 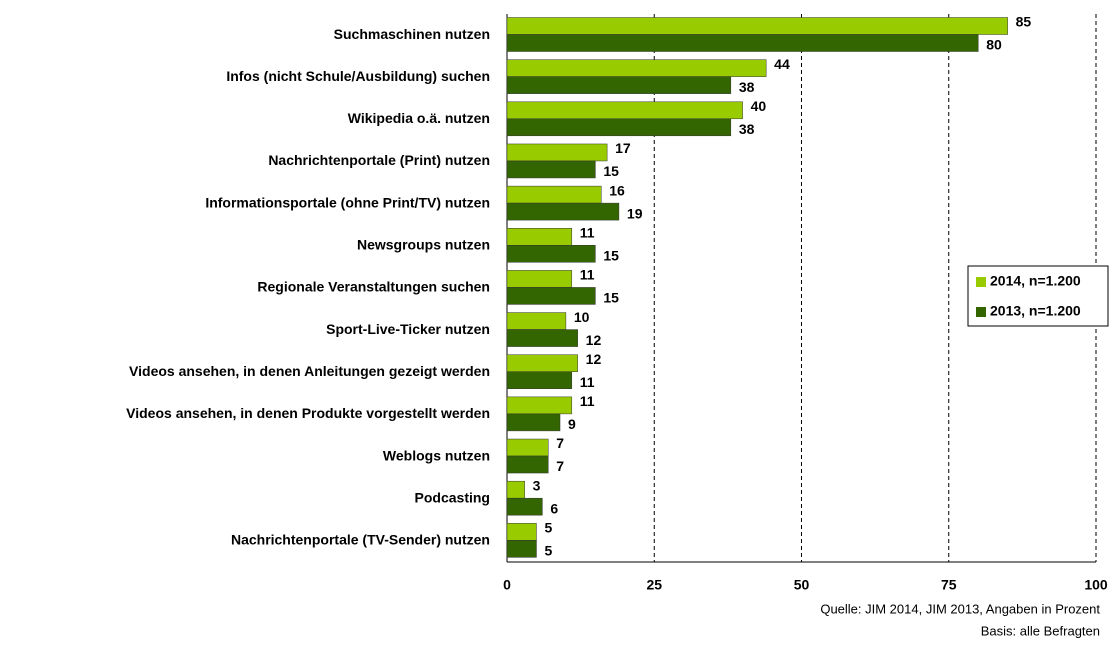 I want to click on legend-label: 2013, n=1.200, so click(x=1035, y=311).